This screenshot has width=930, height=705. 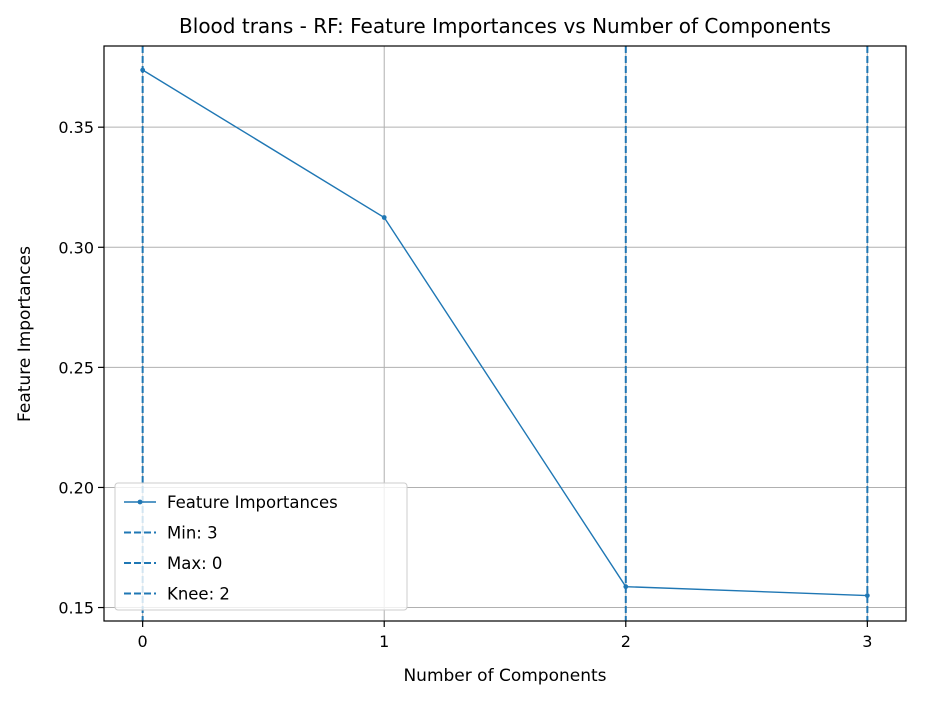 What do you see at coordinates (76, 247) in the screenshot?
I see `y-tick-label: 0.30` at bounding box center [76, 247].